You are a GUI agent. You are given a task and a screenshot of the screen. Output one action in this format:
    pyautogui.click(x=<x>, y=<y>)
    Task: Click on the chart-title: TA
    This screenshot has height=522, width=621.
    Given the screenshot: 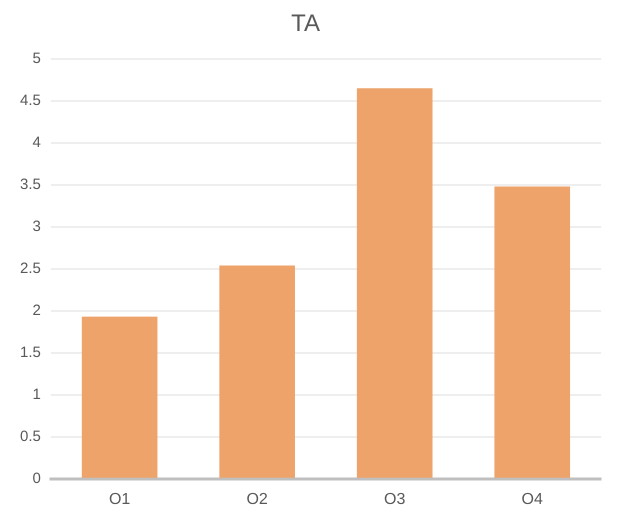 What is the action you would take?
    pyautogui.click(x=305, y=24)
    